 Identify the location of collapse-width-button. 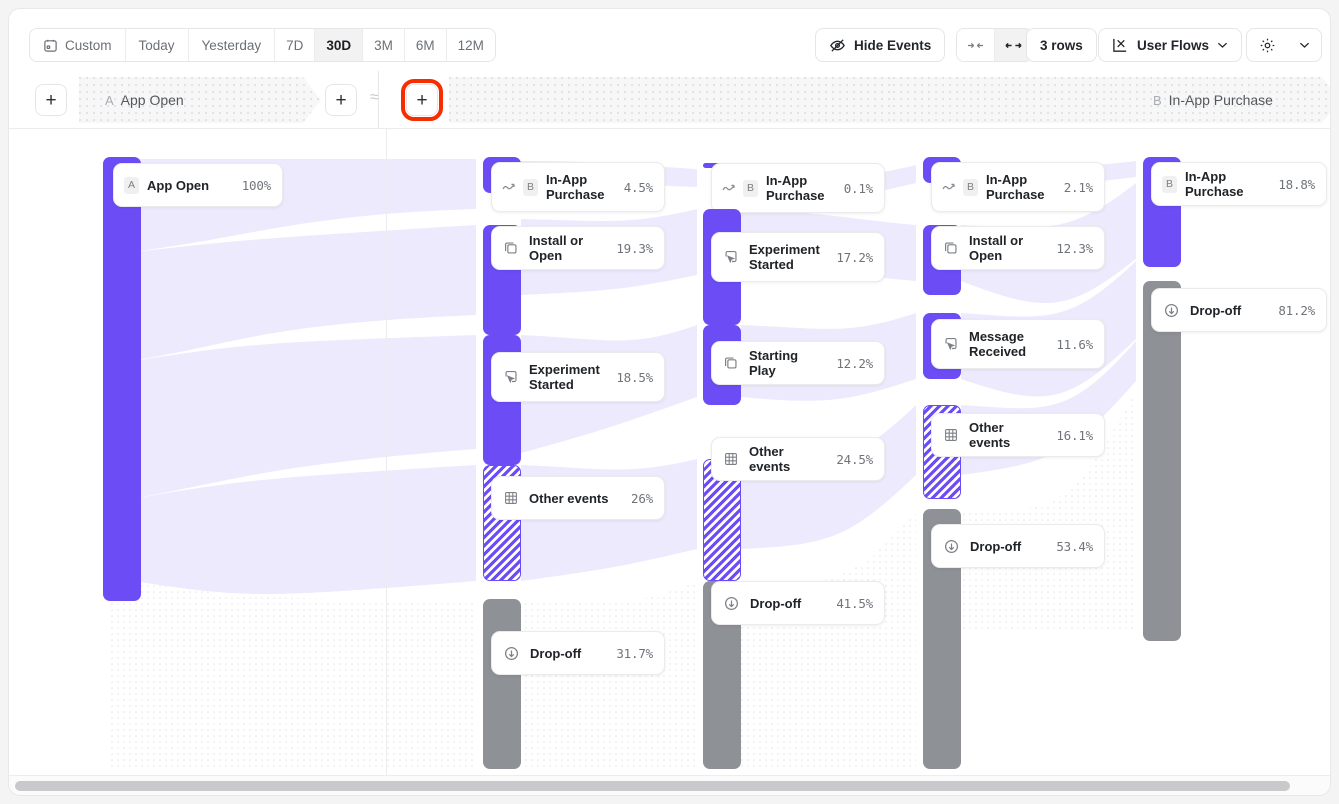
(976, 45).